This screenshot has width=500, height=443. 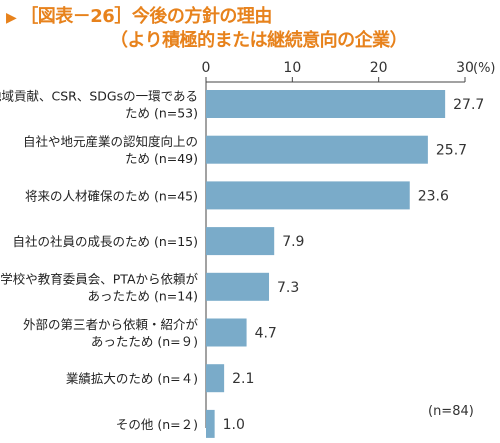 What do you see at coordinates (433, 196) in the screenshot?
I see `value-label-2: 23.6` at bounding box center [433, 196].